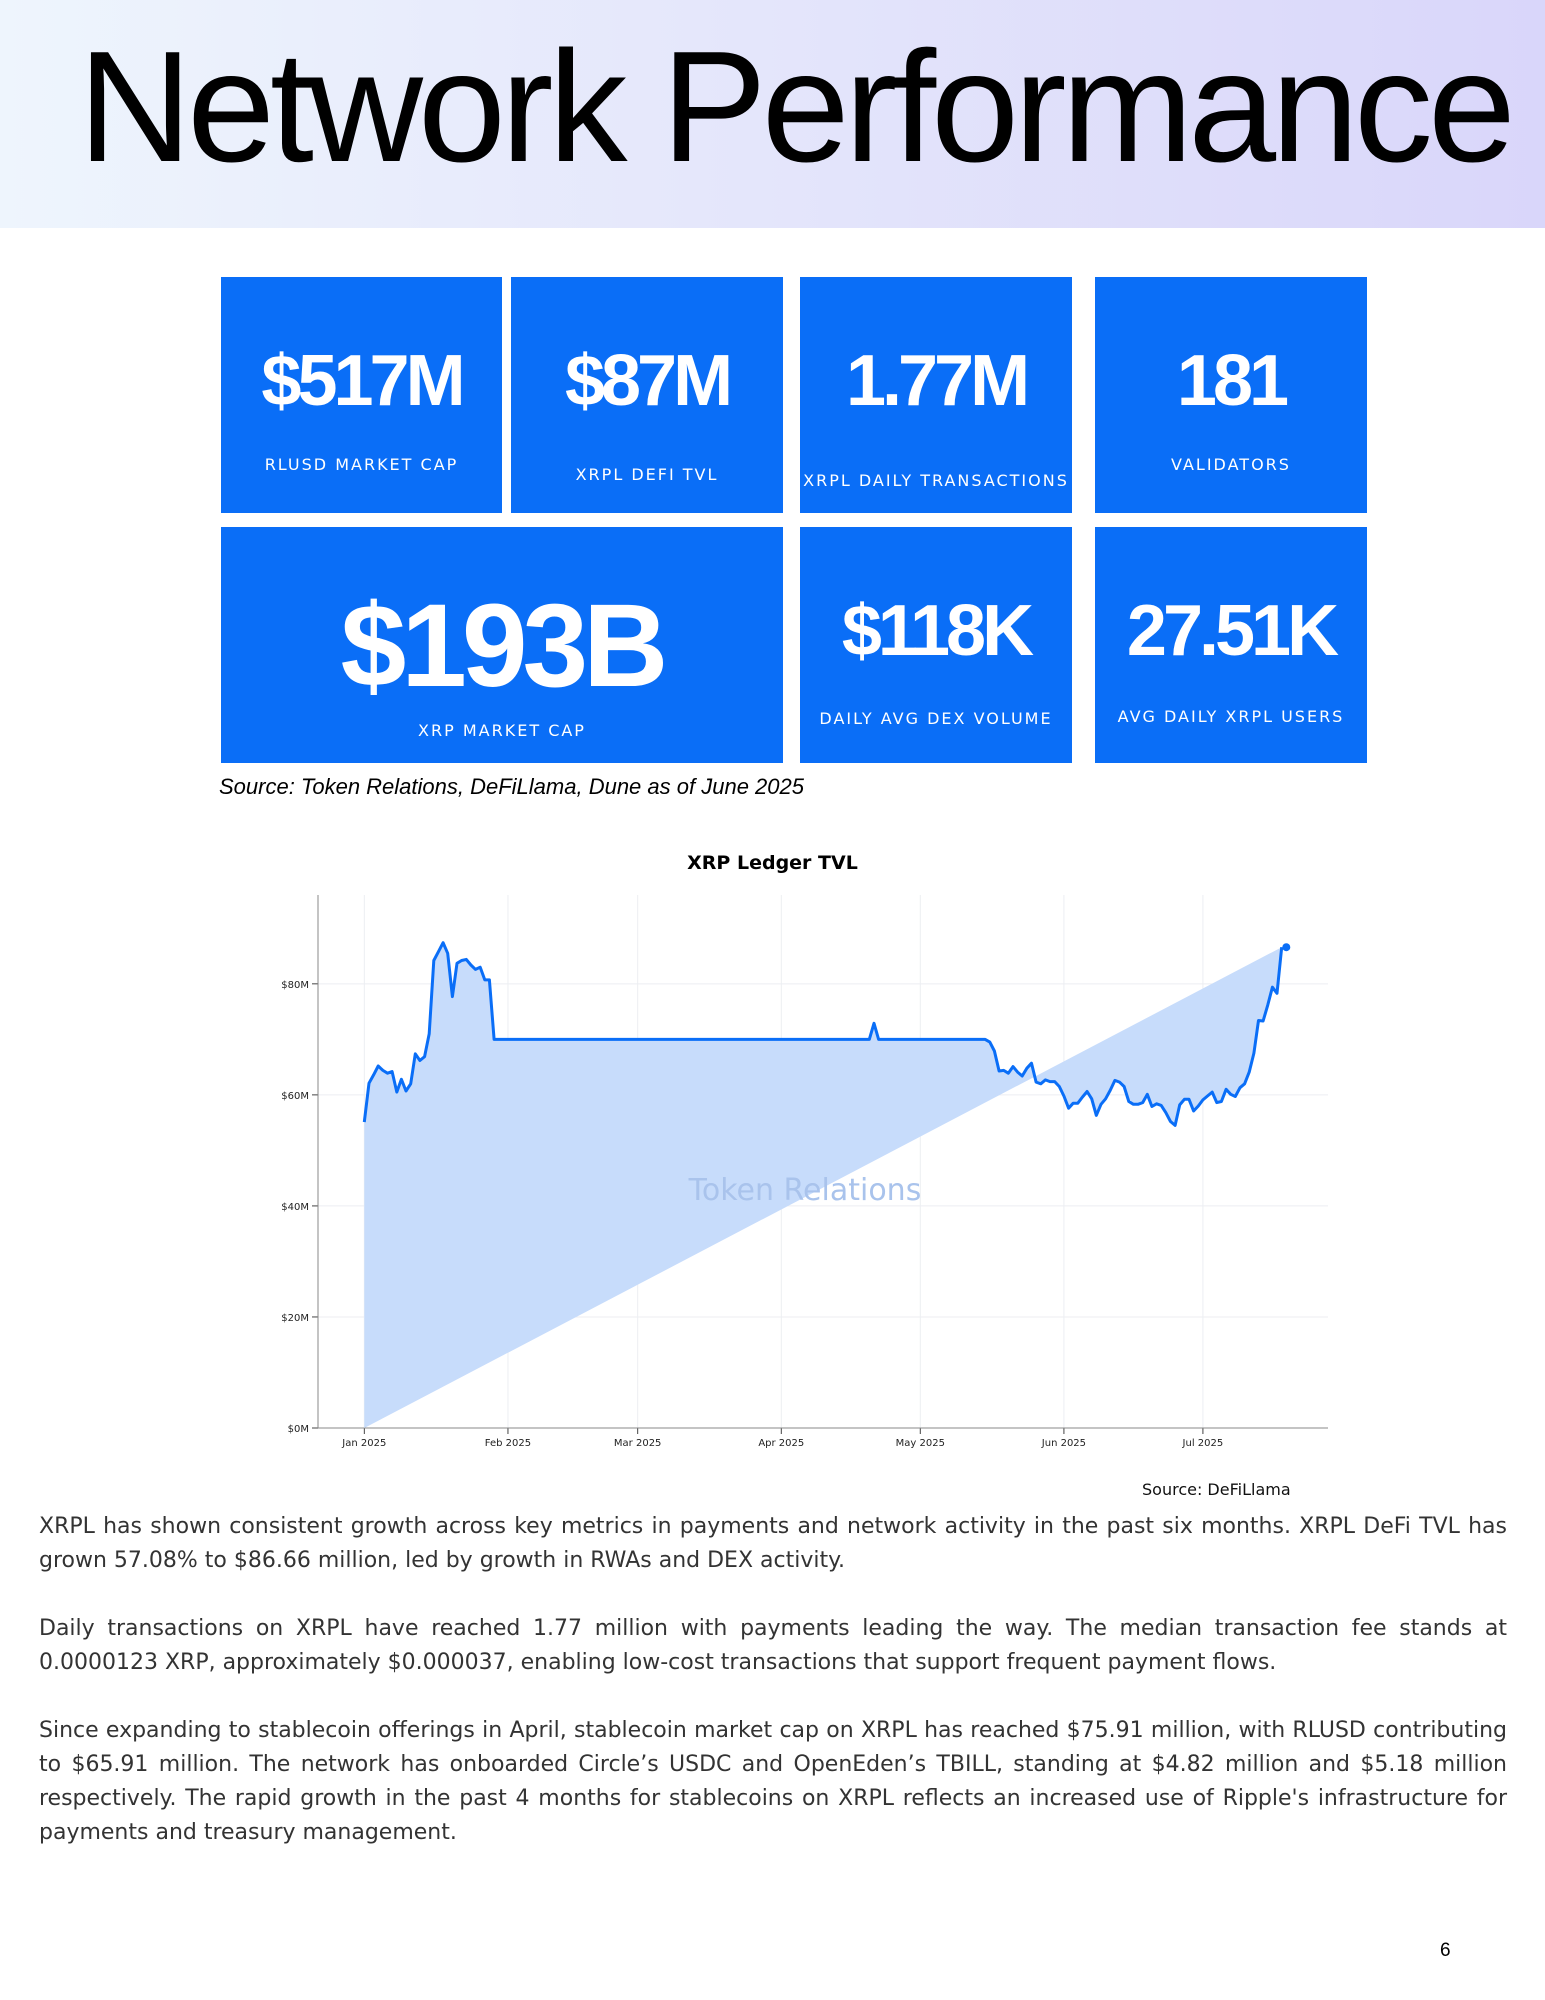 The width and height of the screenshot is (1545, 2000). I want to click on metric-avg-daily-xrpl-users: 27.51K AVG DAILY XRPL USERS, so click(1231, 645).